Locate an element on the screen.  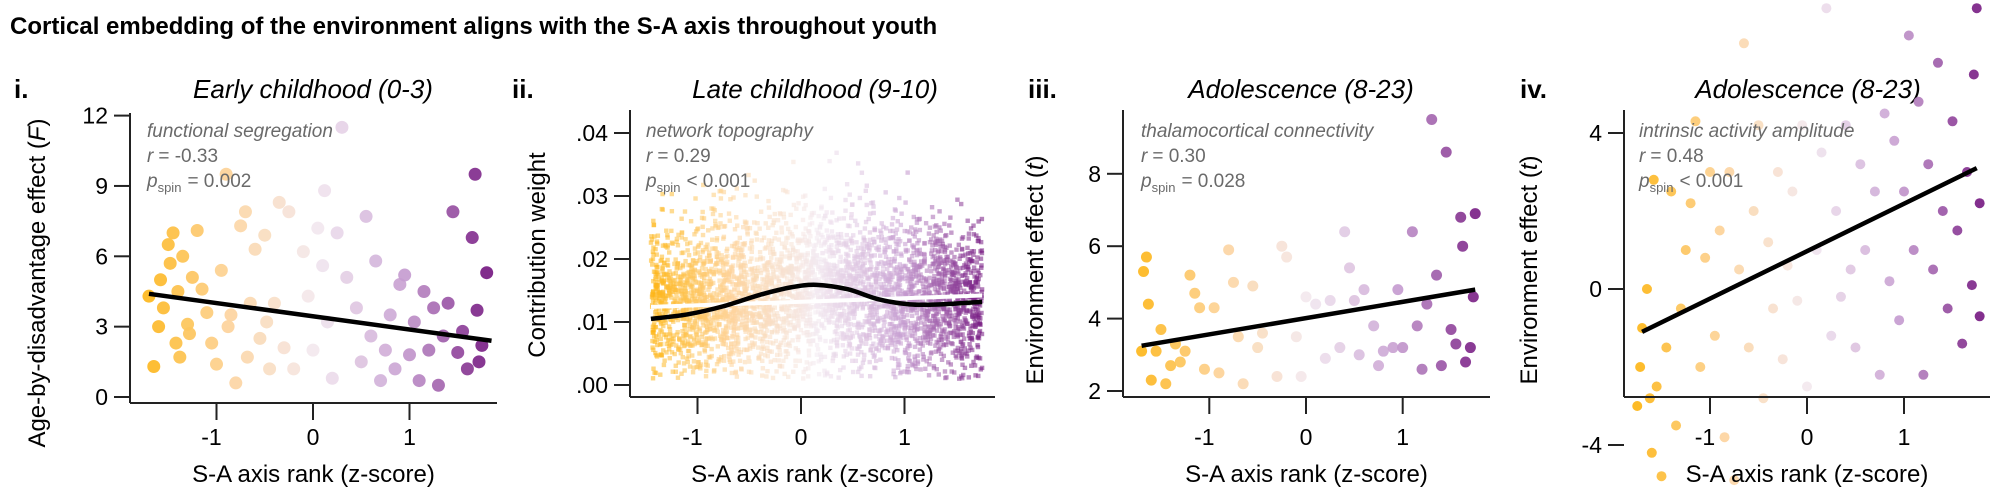
y-tick-label: 2 is located at coordinates (1094, 391).